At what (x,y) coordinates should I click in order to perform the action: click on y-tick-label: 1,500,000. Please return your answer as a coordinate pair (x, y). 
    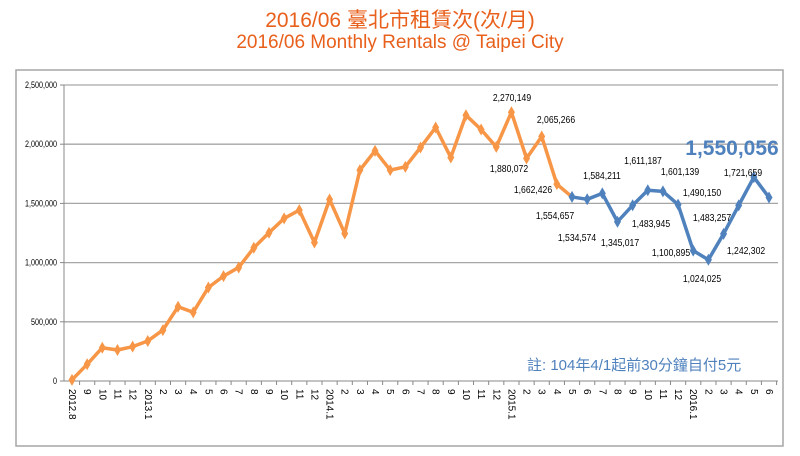
    Looking at the image, I should click on (41, 204).